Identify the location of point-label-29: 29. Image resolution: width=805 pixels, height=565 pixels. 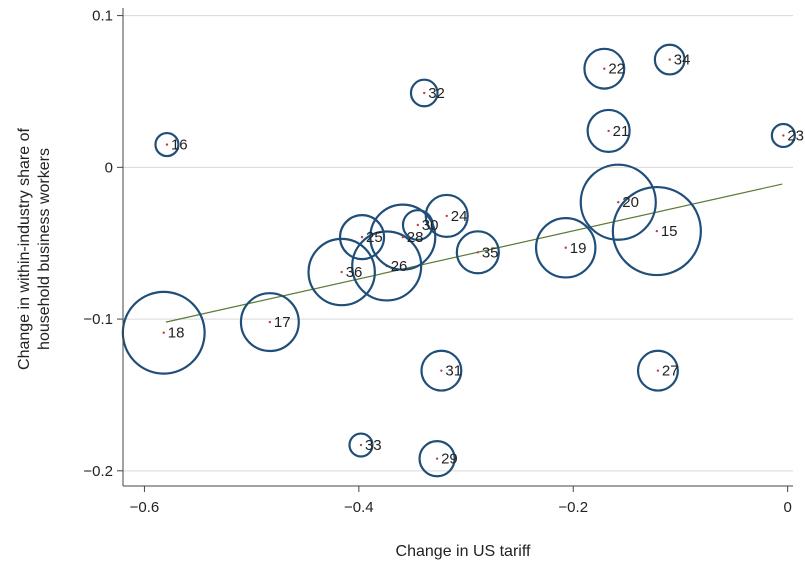
(449, 459).